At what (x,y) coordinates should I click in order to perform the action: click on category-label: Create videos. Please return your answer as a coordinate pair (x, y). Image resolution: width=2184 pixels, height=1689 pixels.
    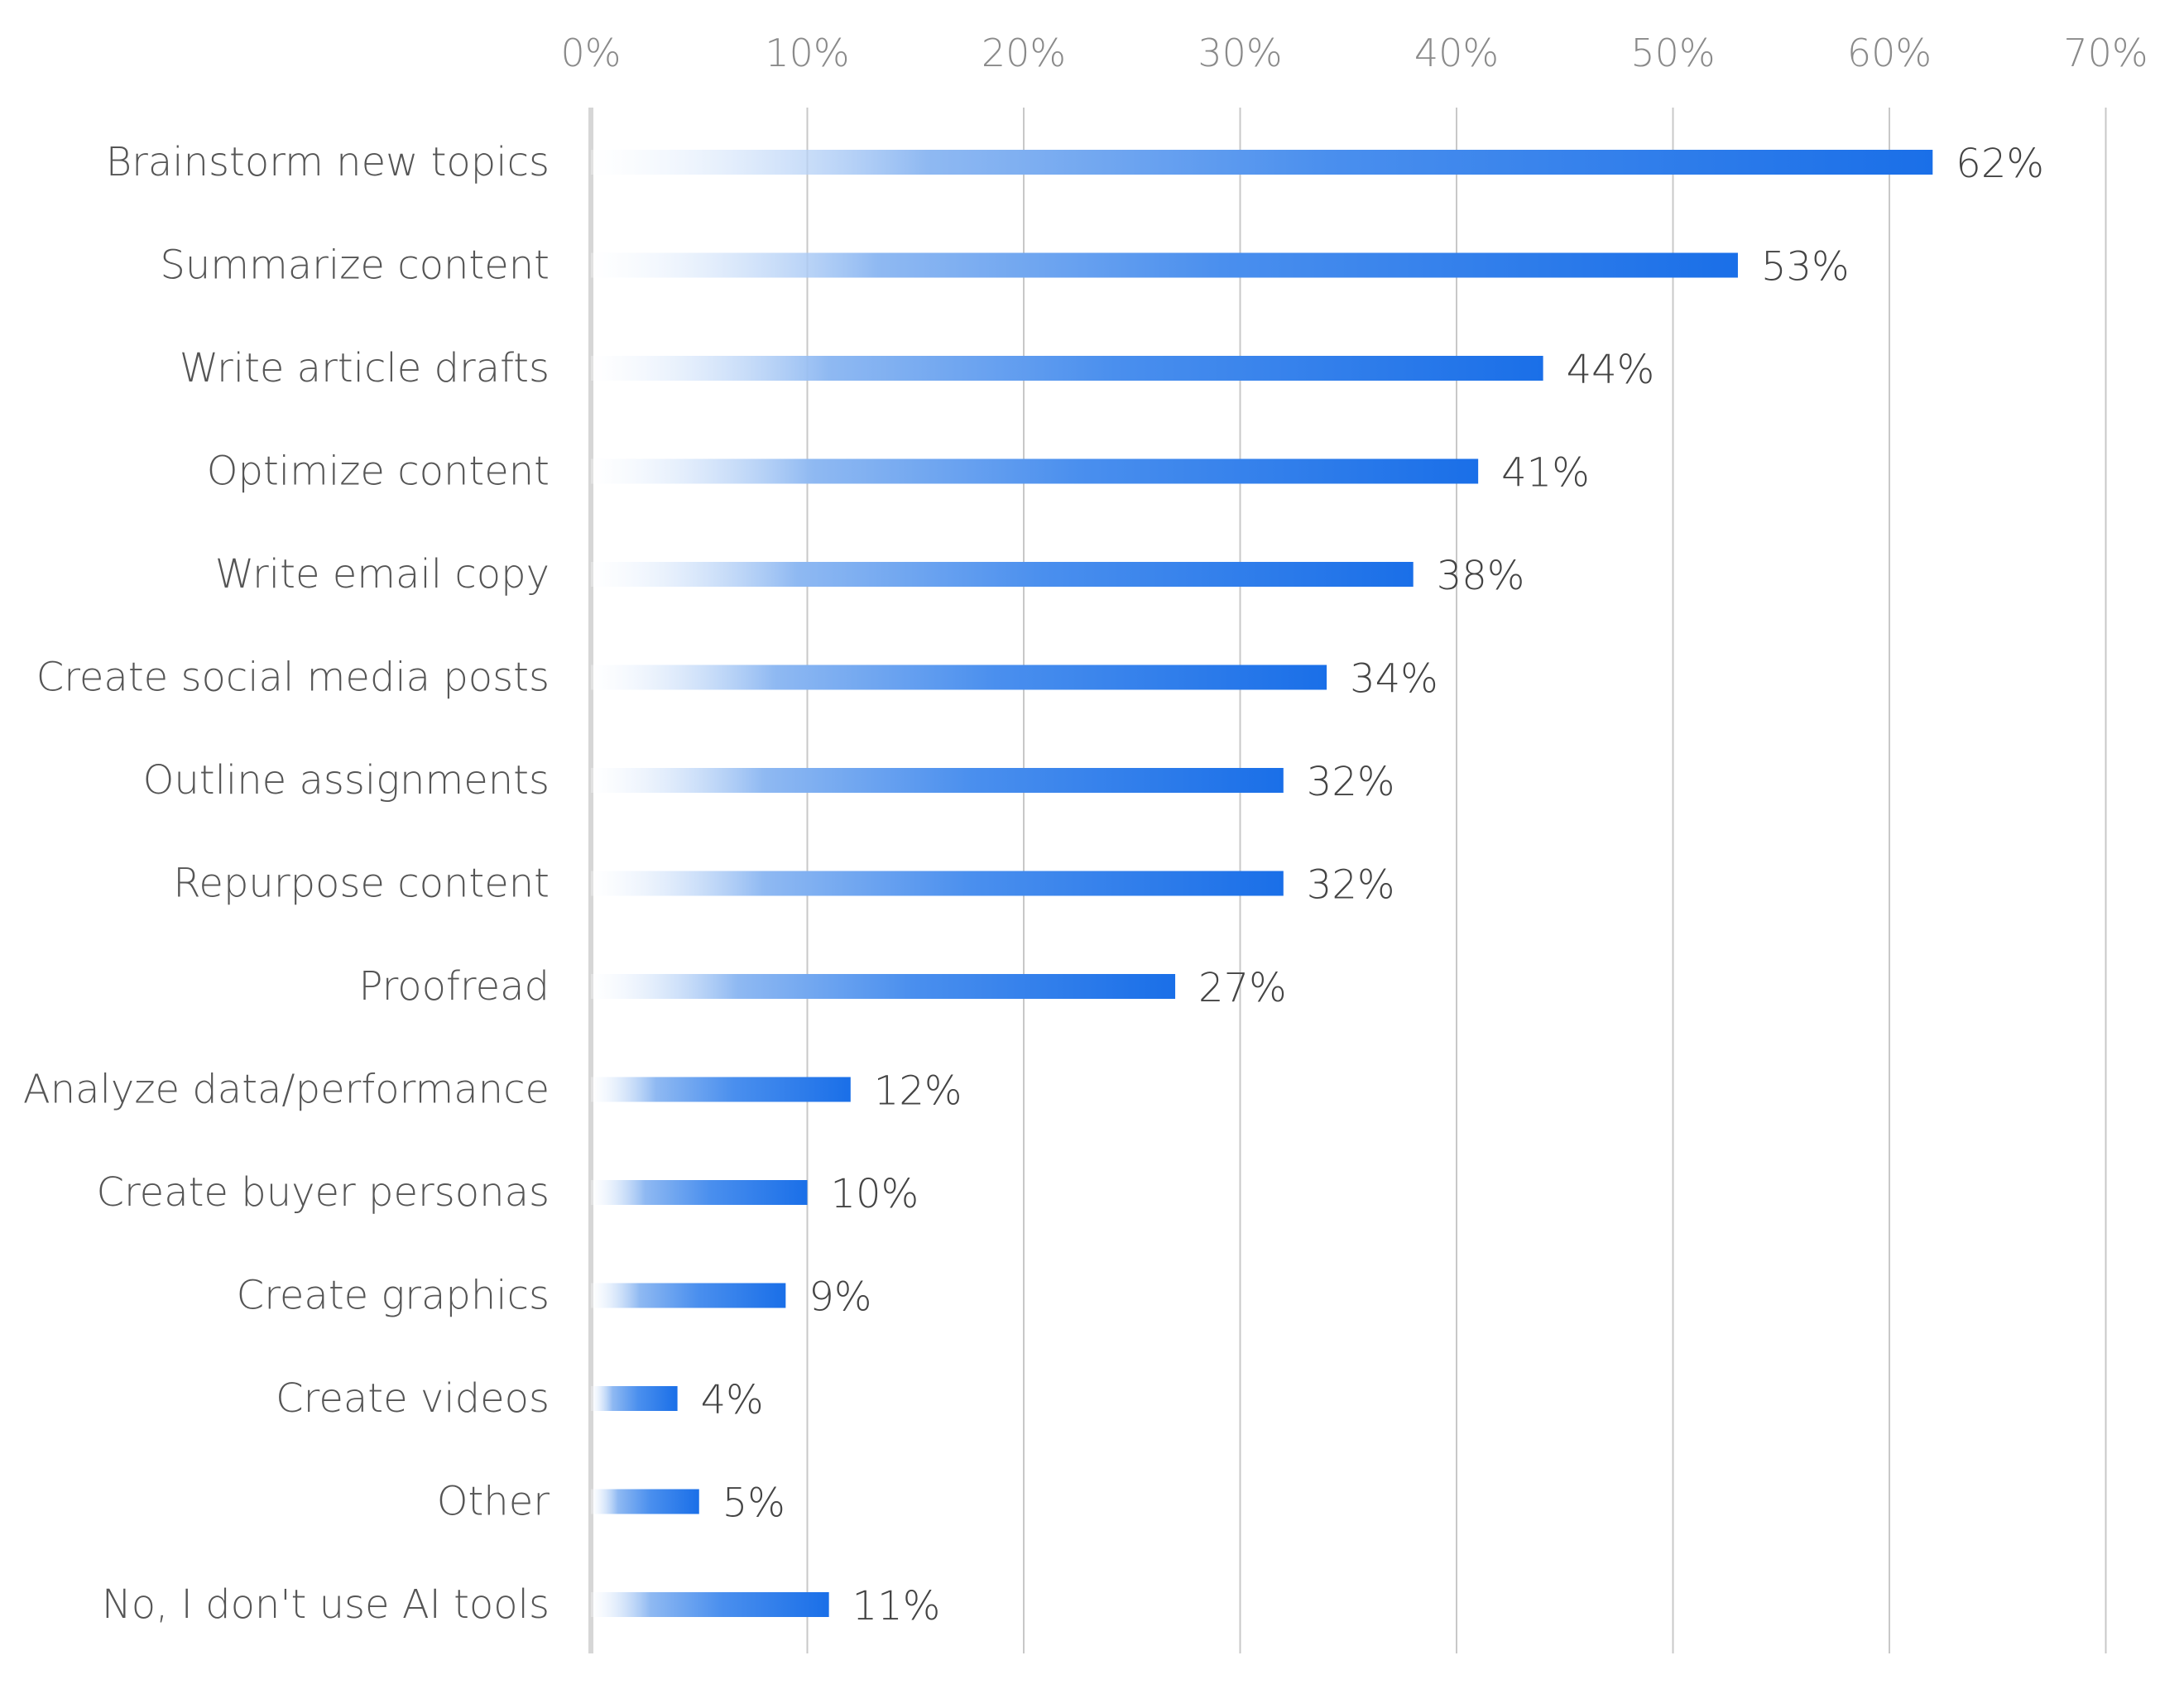
    Looking at the image, I should click on (413, 1398).